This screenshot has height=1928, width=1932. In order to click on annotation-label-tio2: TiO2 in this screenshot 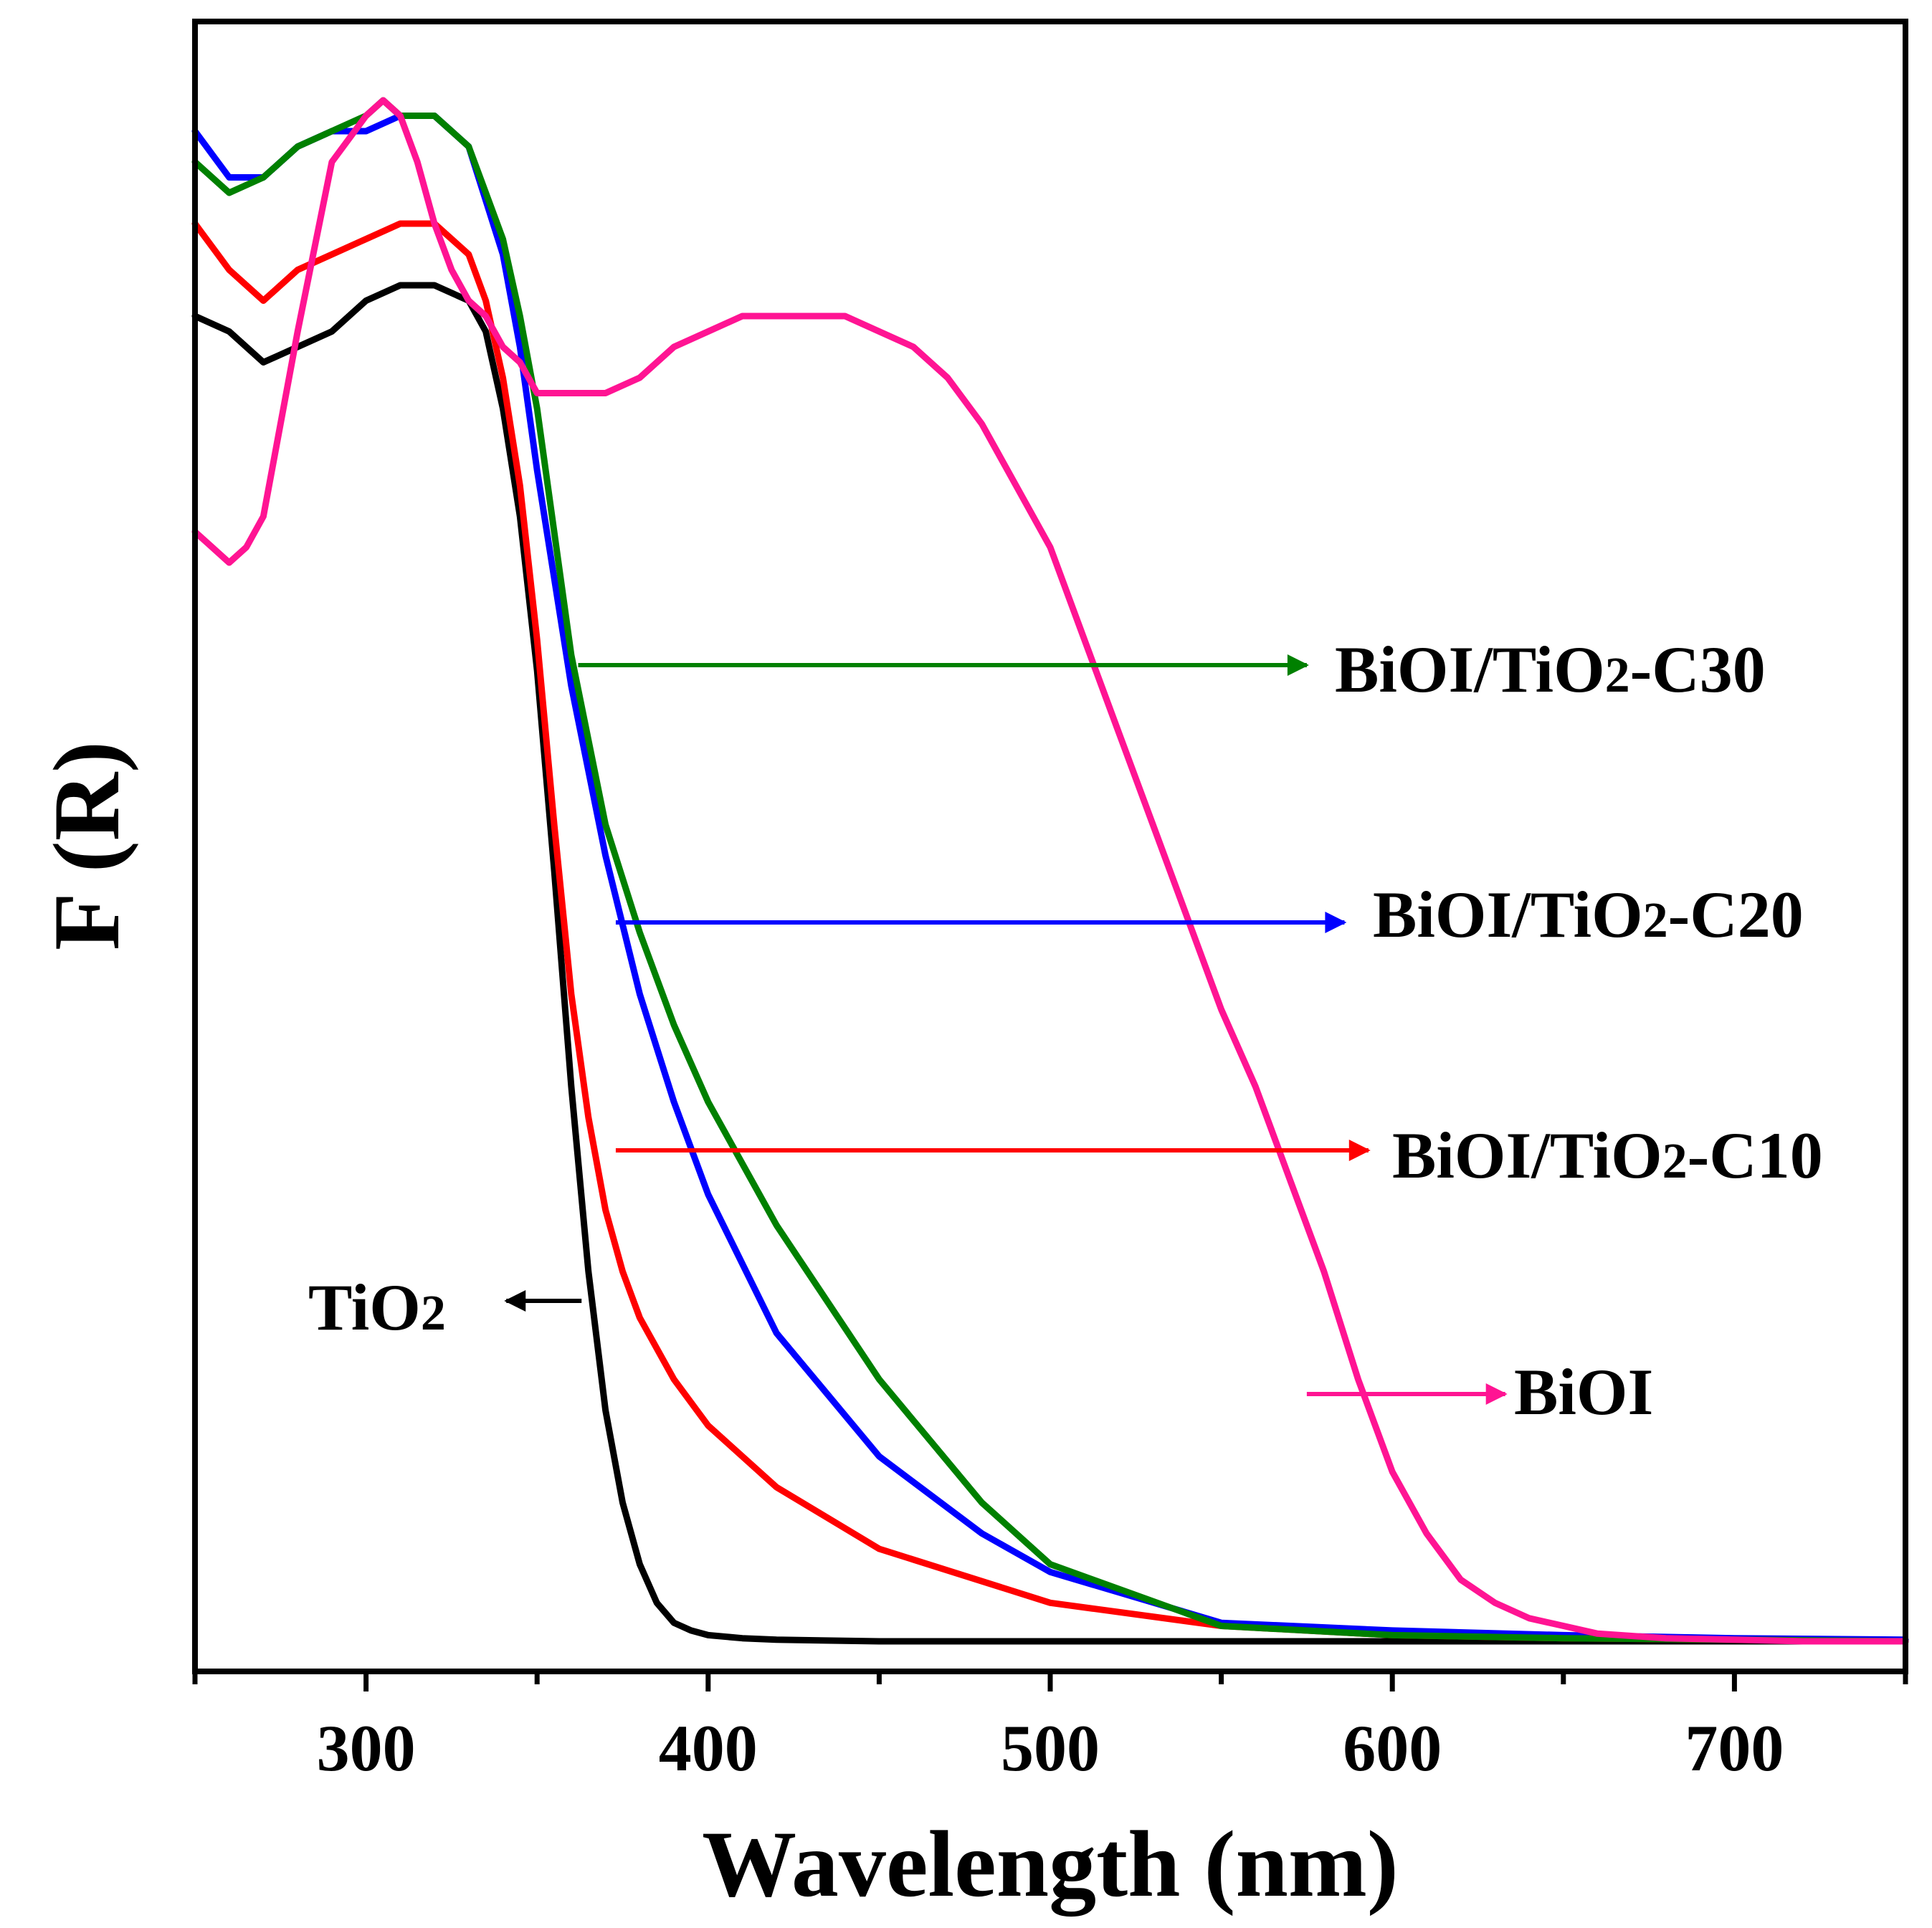, I will do `click(377, 1307)`.